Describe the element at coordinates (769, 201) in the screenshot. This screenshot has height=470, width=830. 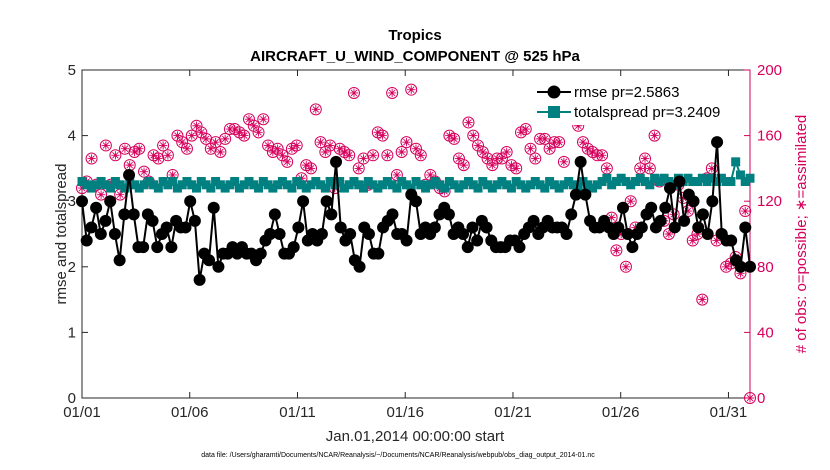
I see `y2-tick-label: 120` at that location.